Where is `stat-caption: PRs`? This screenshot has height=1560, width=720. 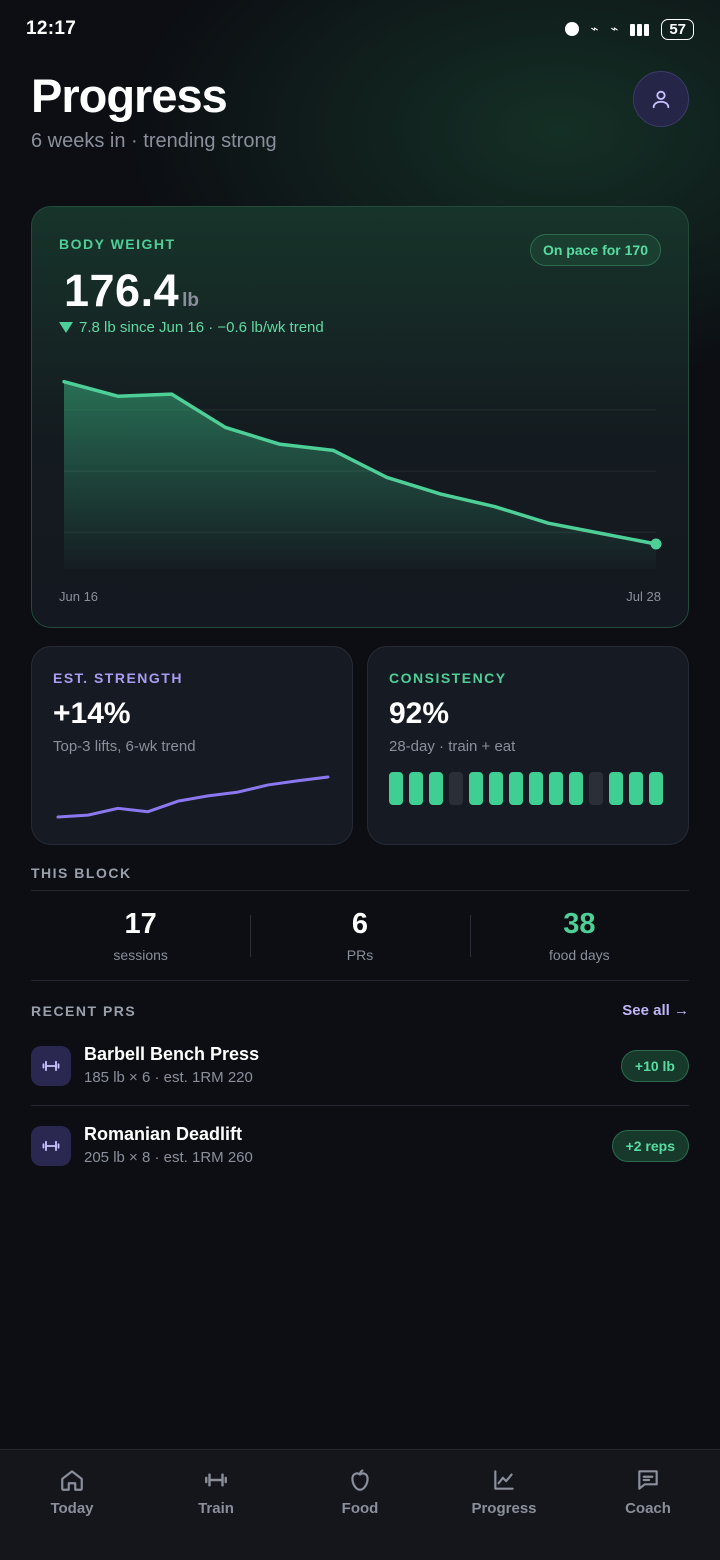
stat-caption: PRs is located at coordinates (360, 955).